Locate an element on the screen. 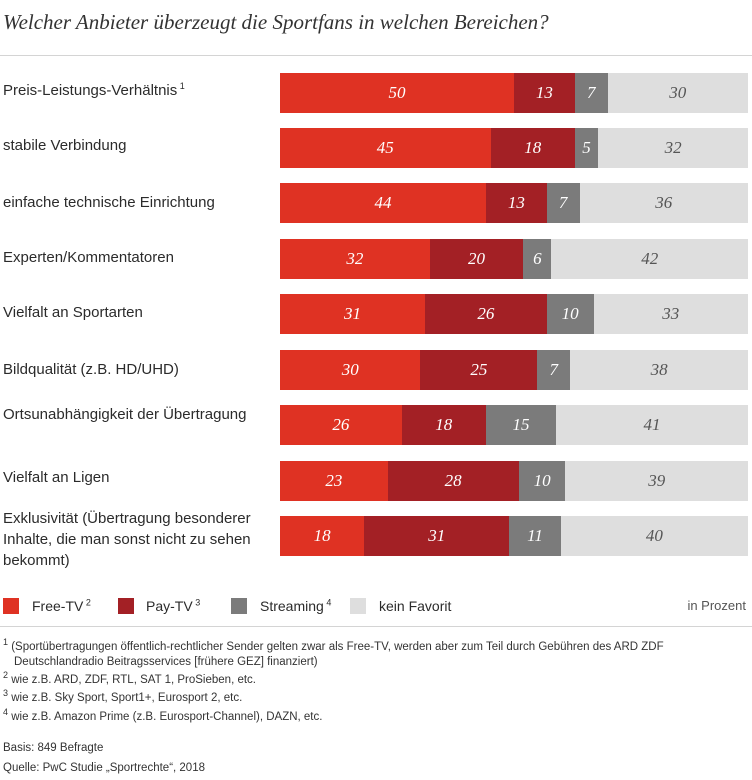 This screenshot has height=780, width=752. data-label-pay-tv: 28 is located at coordinates (453, 480).